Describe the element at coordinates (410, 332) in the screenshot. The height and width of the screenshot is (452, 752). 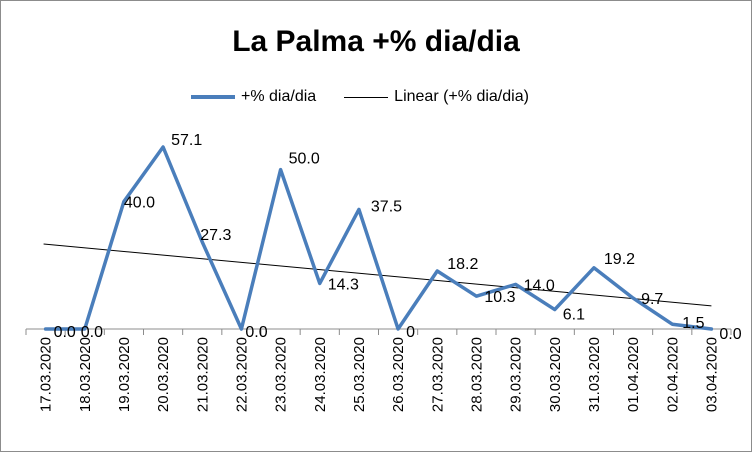
I see `data-label: 0` at that location.